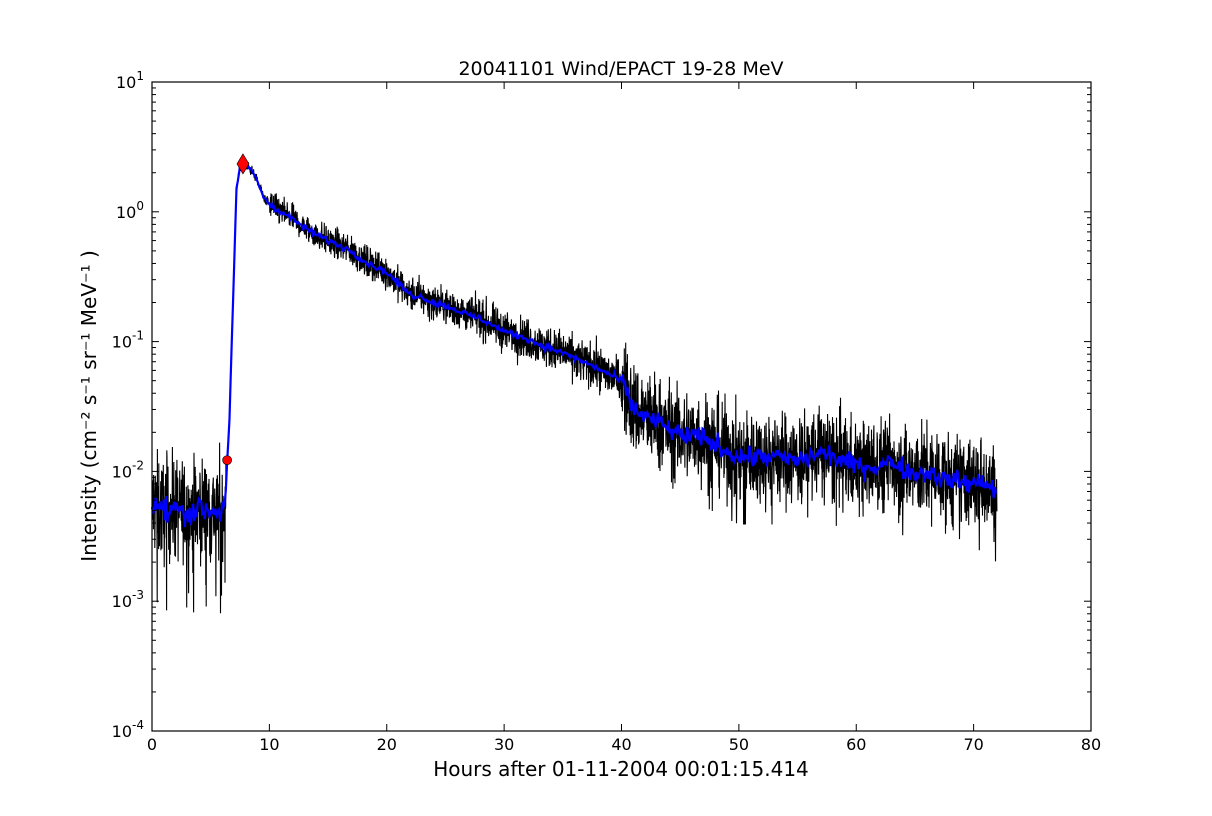 The height and width of the screenshot is (816, 1212). I want to click on y-tick-label: 10¹, so click(130, 80).